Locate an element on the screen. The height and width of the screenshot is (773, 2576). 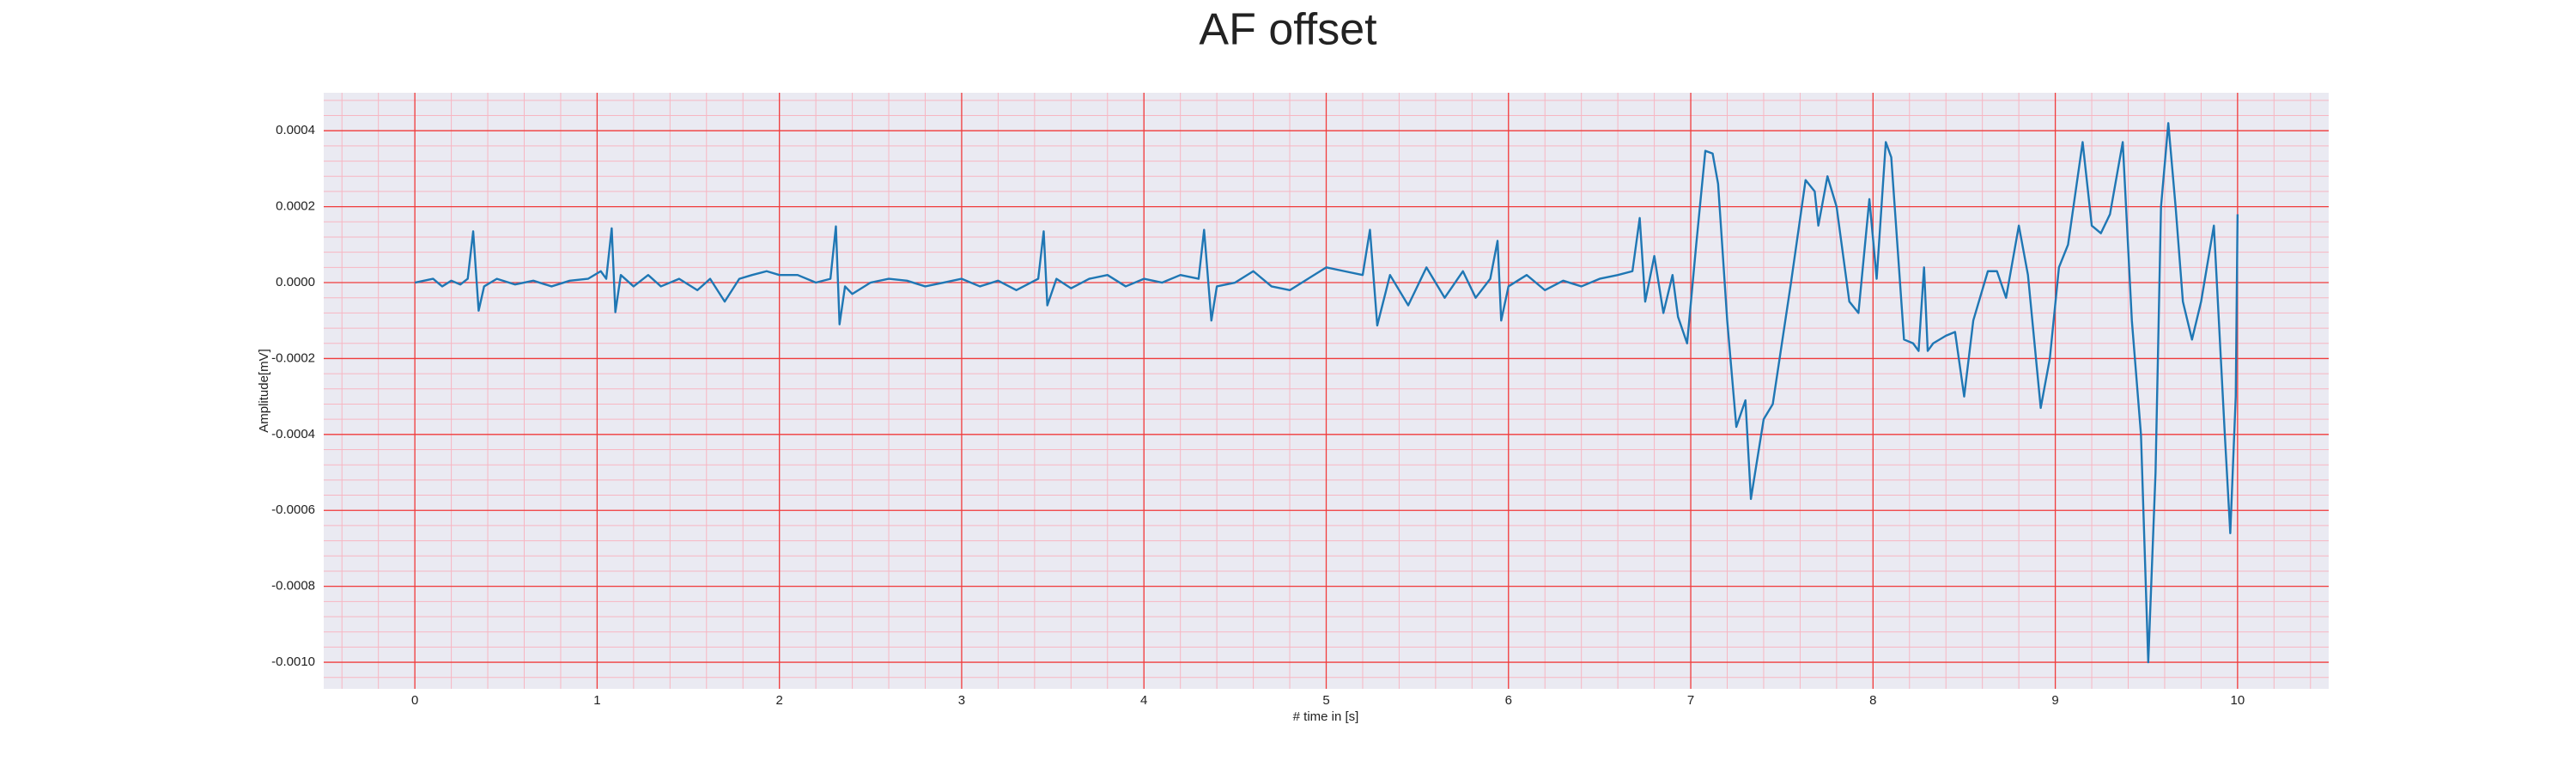
x-tick-label: 7 is located at coordinates (1690, 700).